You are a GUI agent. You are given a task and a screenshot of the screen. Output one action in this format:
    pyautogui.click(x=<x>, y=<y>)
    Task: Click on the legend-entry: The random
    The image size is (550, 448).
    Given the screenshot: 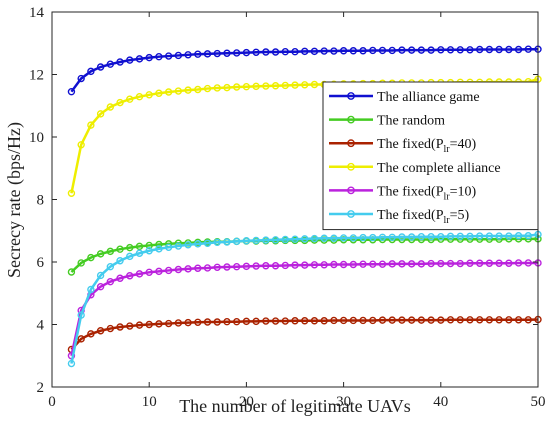 What is the action you would take?
    pyautogui.click(x=411, y=121)
    